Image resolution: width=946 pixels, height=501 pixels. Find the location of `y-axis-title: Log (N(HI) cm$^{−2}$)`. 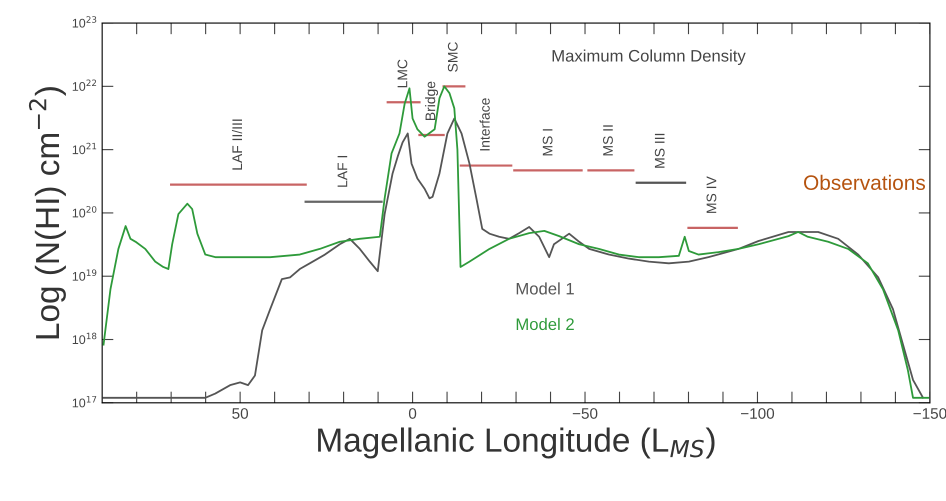

y-axis-title: Log (N(HI) cm$^{−2}$) is located at coordinates (47, 212).